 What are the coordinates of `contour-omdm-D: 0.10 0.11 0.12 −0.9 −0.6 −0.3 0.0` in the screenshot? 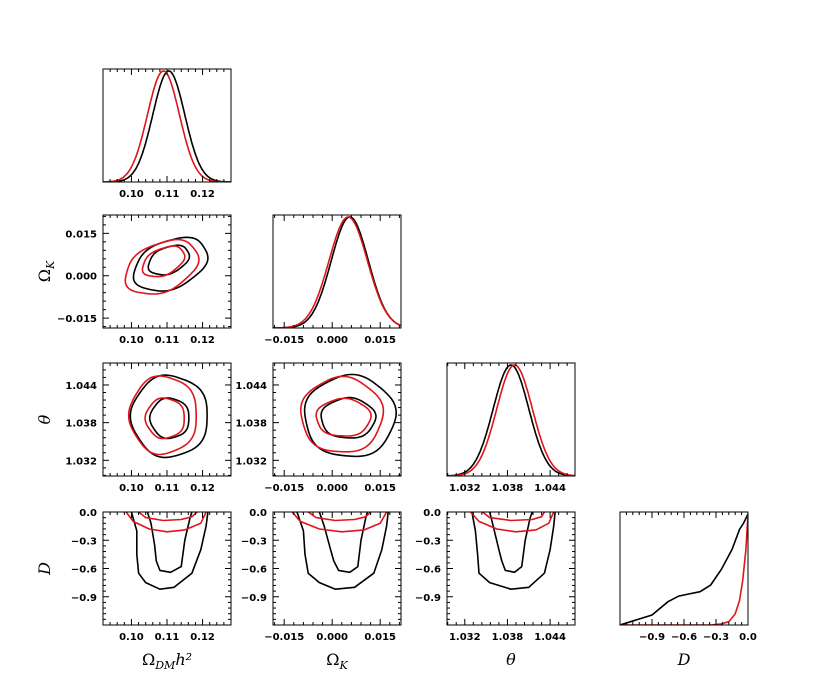 It's located at (151, 575).